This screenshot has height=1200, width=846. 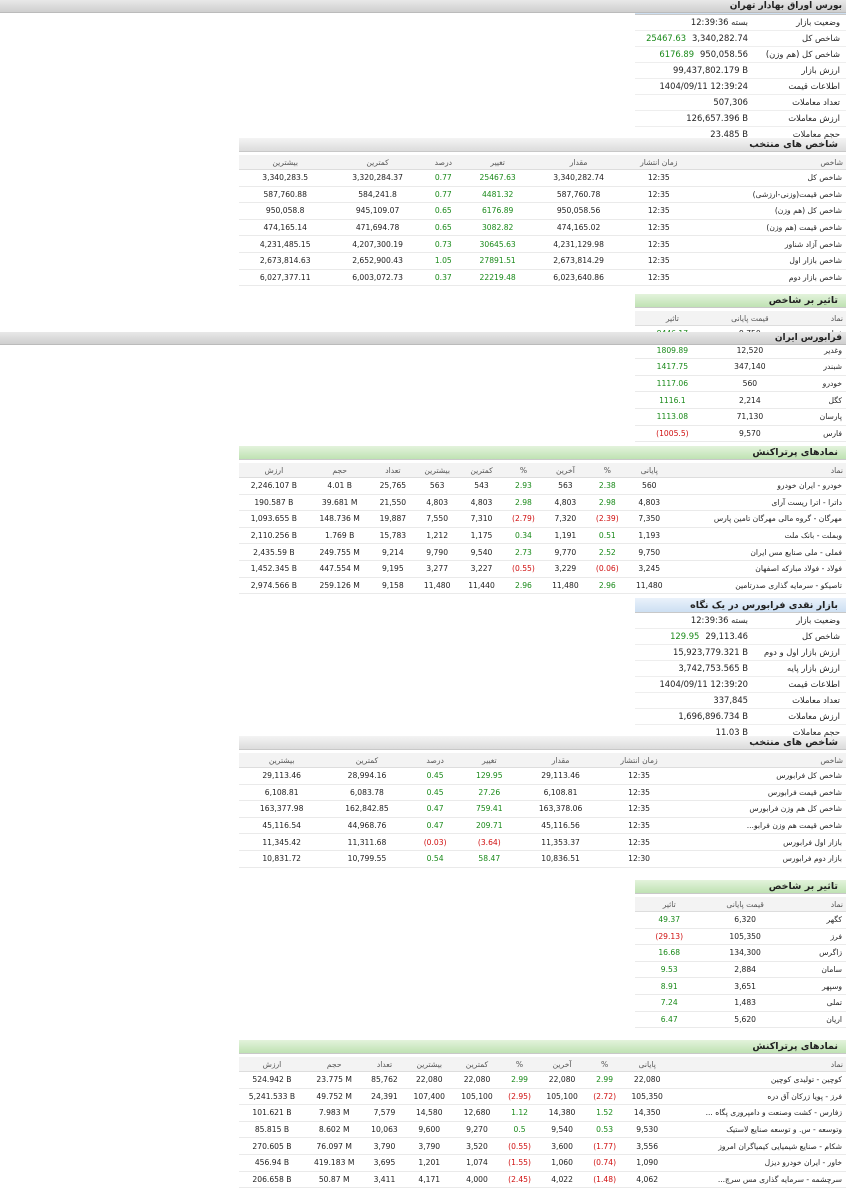 I want to click on table-cell: 2,652,900.43, so click(x=377, y=261).